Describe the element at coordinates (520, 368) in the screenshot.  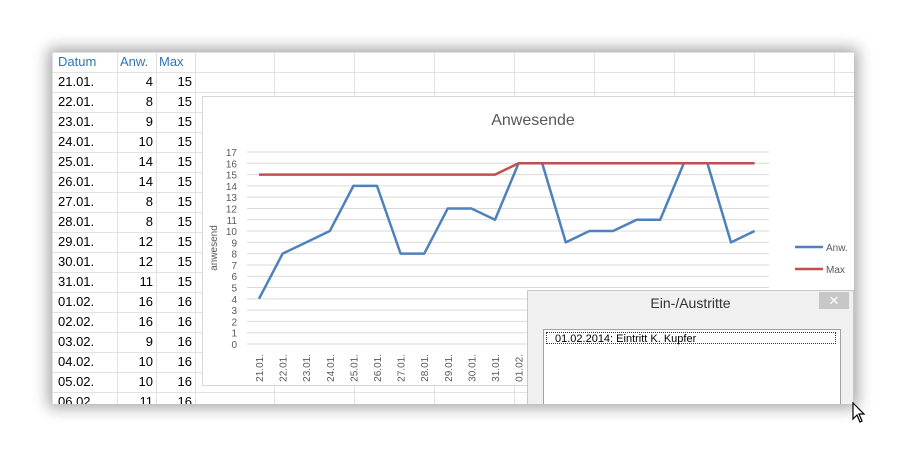
I see `x-tick-label: 01.02.` at that location.